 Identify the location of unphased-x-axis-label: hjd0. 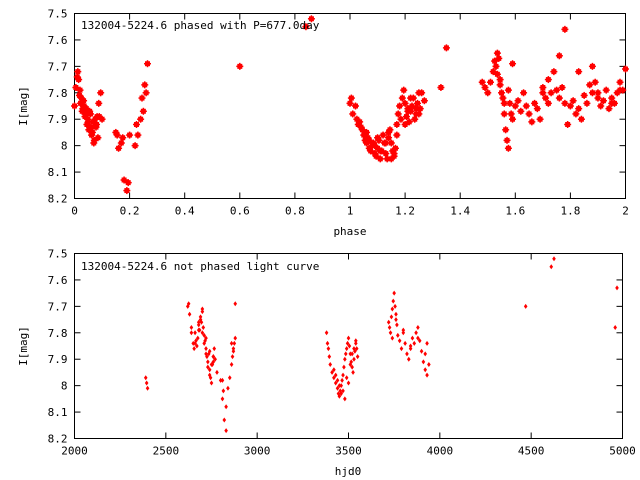
(348, 471).